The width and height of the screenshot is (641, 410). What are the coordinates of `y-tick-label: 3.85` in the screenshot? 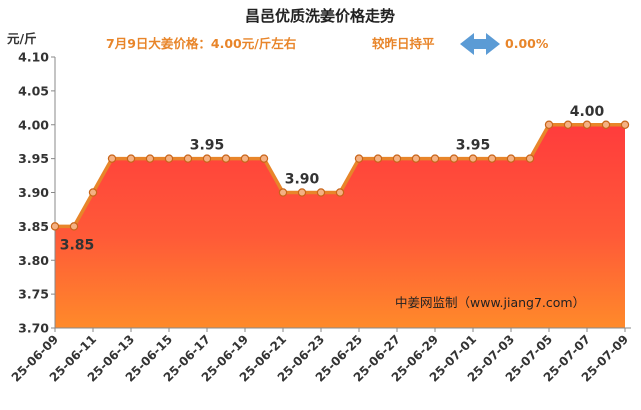 It's located at (33, 226).